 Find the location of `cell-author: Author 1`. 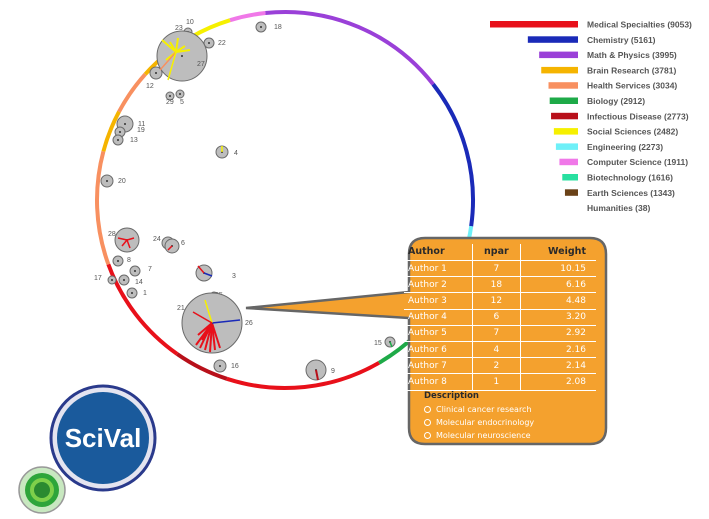

cell-author: Author 1 is located at coordinates (438, 269).